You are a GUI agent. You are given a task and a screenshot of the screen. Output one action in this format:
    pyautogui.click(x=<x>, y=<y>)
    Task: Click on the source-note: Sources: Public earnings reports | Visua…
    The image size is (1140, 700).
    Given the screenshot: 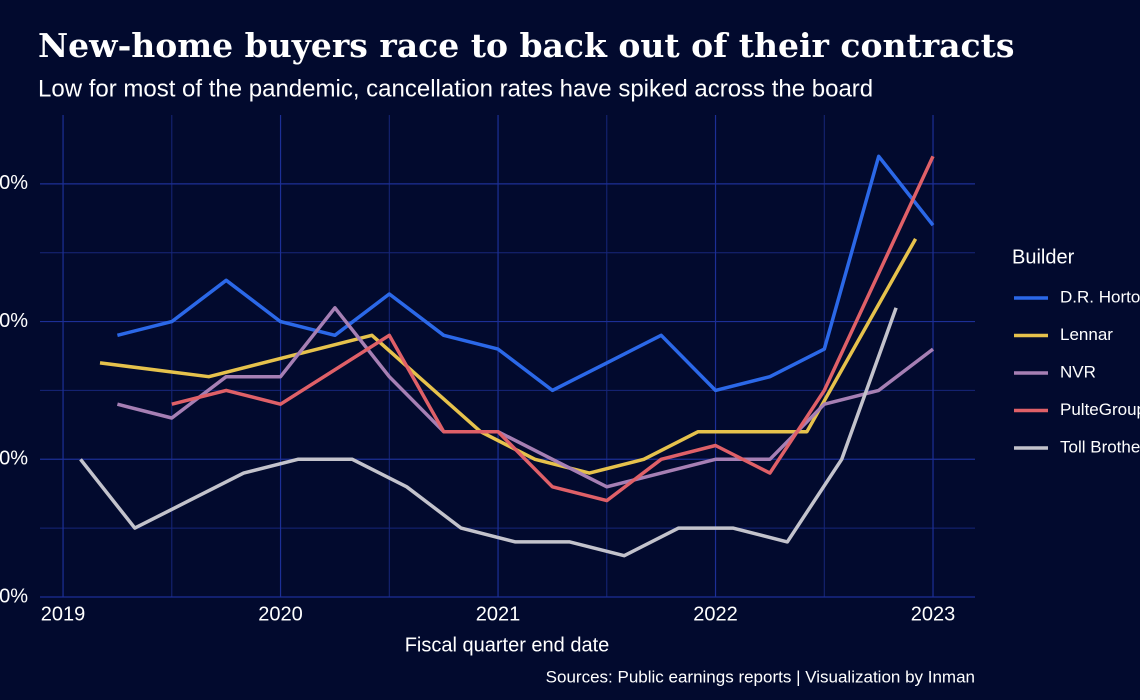 What is the action you would take?
    pyautogui.click(x=760, y=676)
    